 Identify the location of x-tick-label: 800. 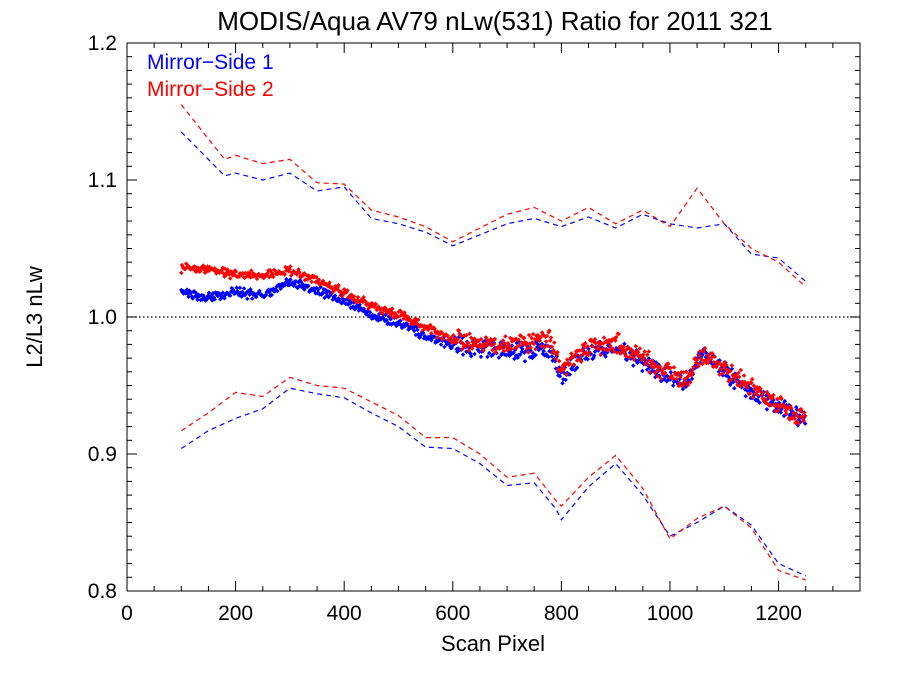
(561, 613).